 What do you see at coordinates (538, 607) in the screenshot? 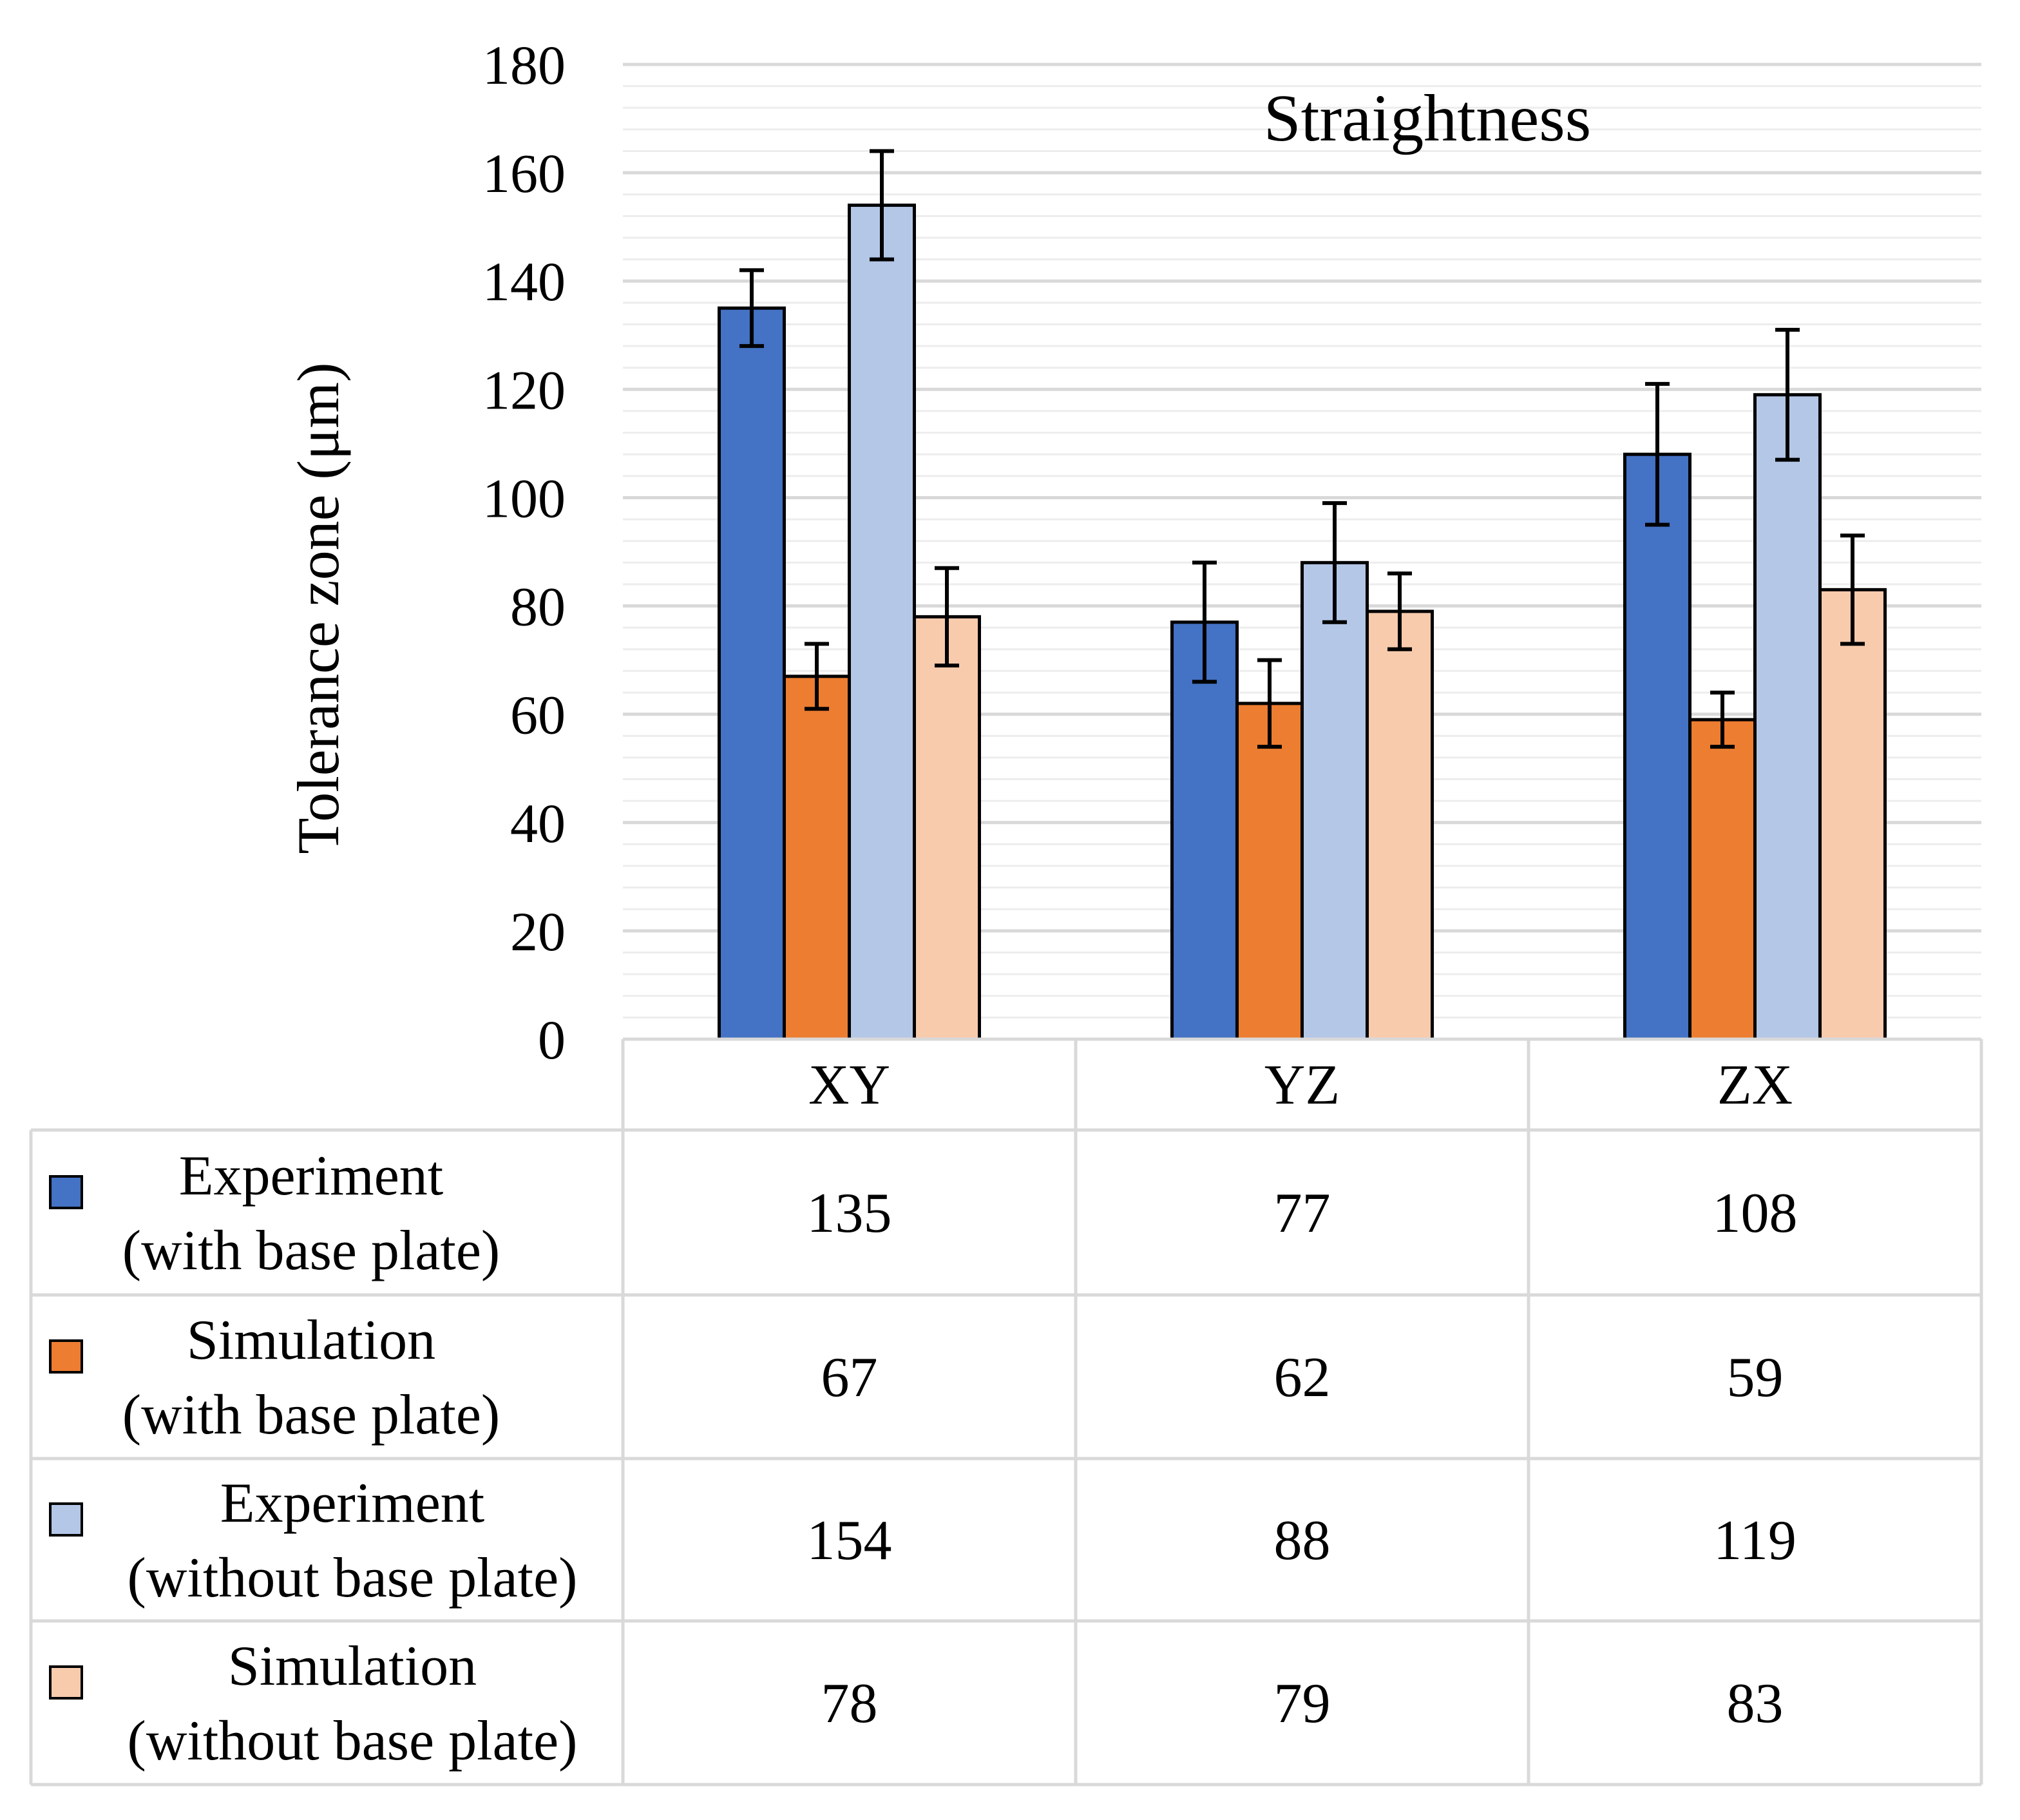
I see `y-tick-label: 80` at bounding box center [538, 607].